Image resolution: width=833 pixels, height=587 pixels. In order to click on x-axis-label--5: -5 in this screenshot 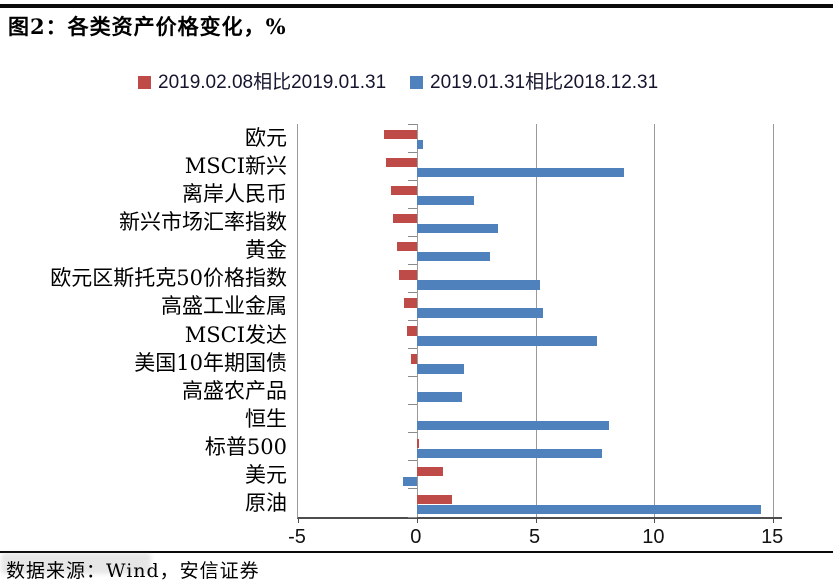, I will do `click(297, 537)`.